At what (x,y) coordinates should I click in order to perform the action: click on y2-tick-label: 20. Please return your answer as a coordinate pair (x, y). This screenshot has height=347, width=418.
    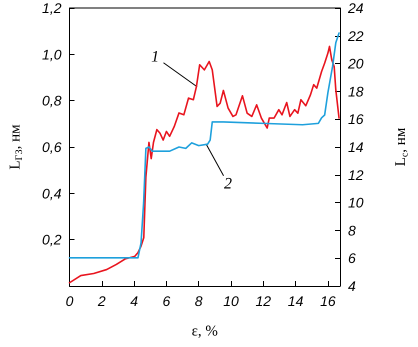
    Looking at the image, I should click on (355, 64).